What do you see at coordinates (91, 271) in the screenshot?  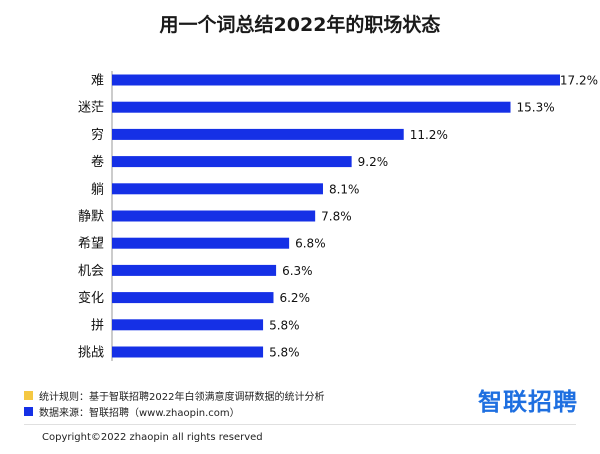 I see `category-label: 机会` at bounding box center [91, 271].